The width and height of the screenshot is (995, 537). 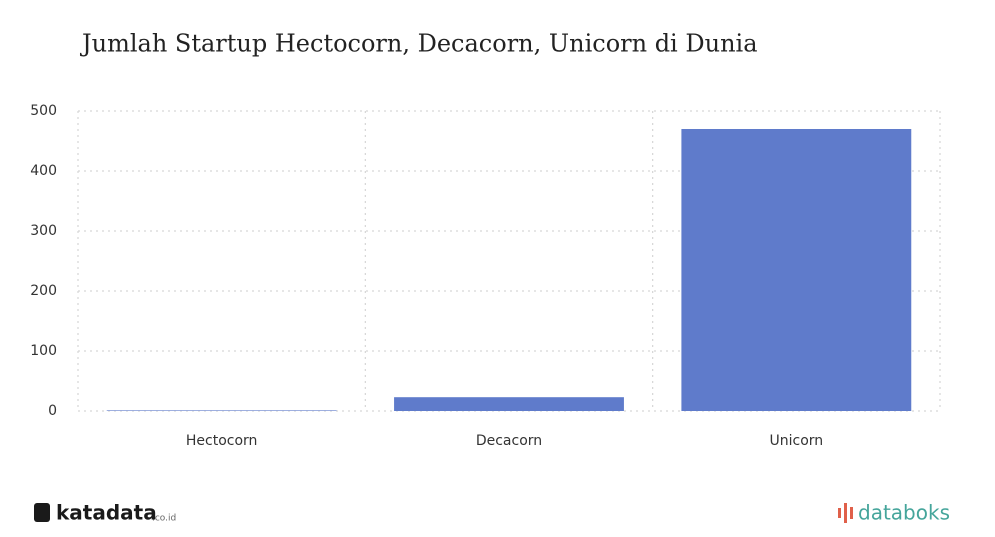 What do you see at coordinates (904, 513) in the screenshot?
I see `brand-right: databoks` at bounding box center [904, 513].